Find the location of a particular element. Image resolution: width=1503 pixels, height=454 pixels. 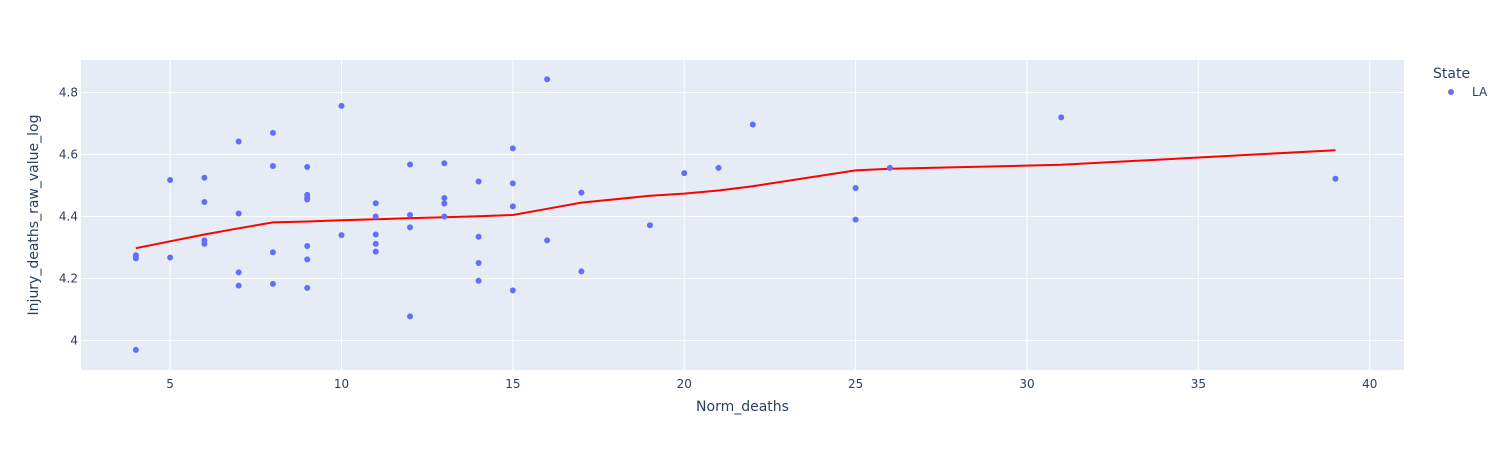

y-tick-label: 4.2 is located at coordinates (68, 279).